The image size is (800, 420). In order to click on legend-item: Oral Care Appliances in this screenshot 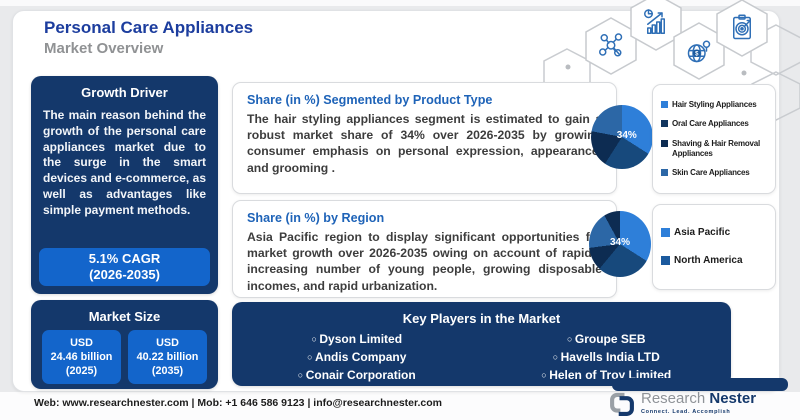, I will do `click(714, 124)`.